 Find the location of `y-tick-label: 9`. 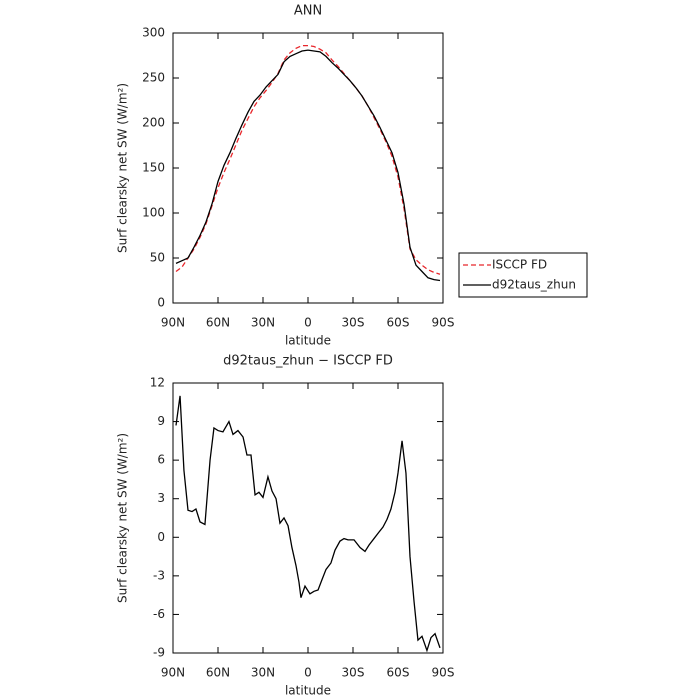

y-tick-label: 9 is located at coordinates (161, 421).